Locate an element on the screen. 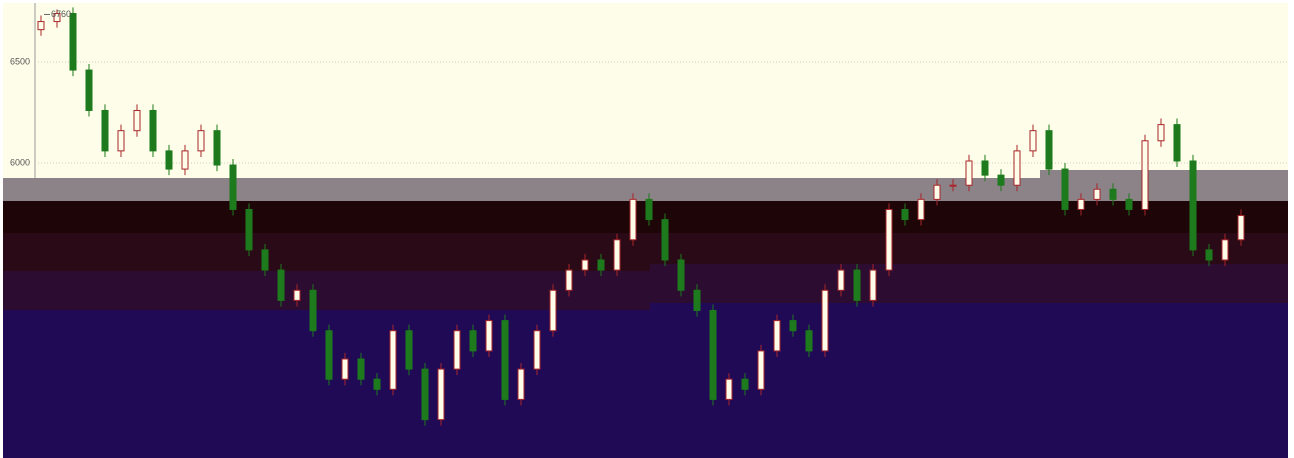 The image size is (1294, 458). max-label: 6760 is located at coordinates (61, 14).